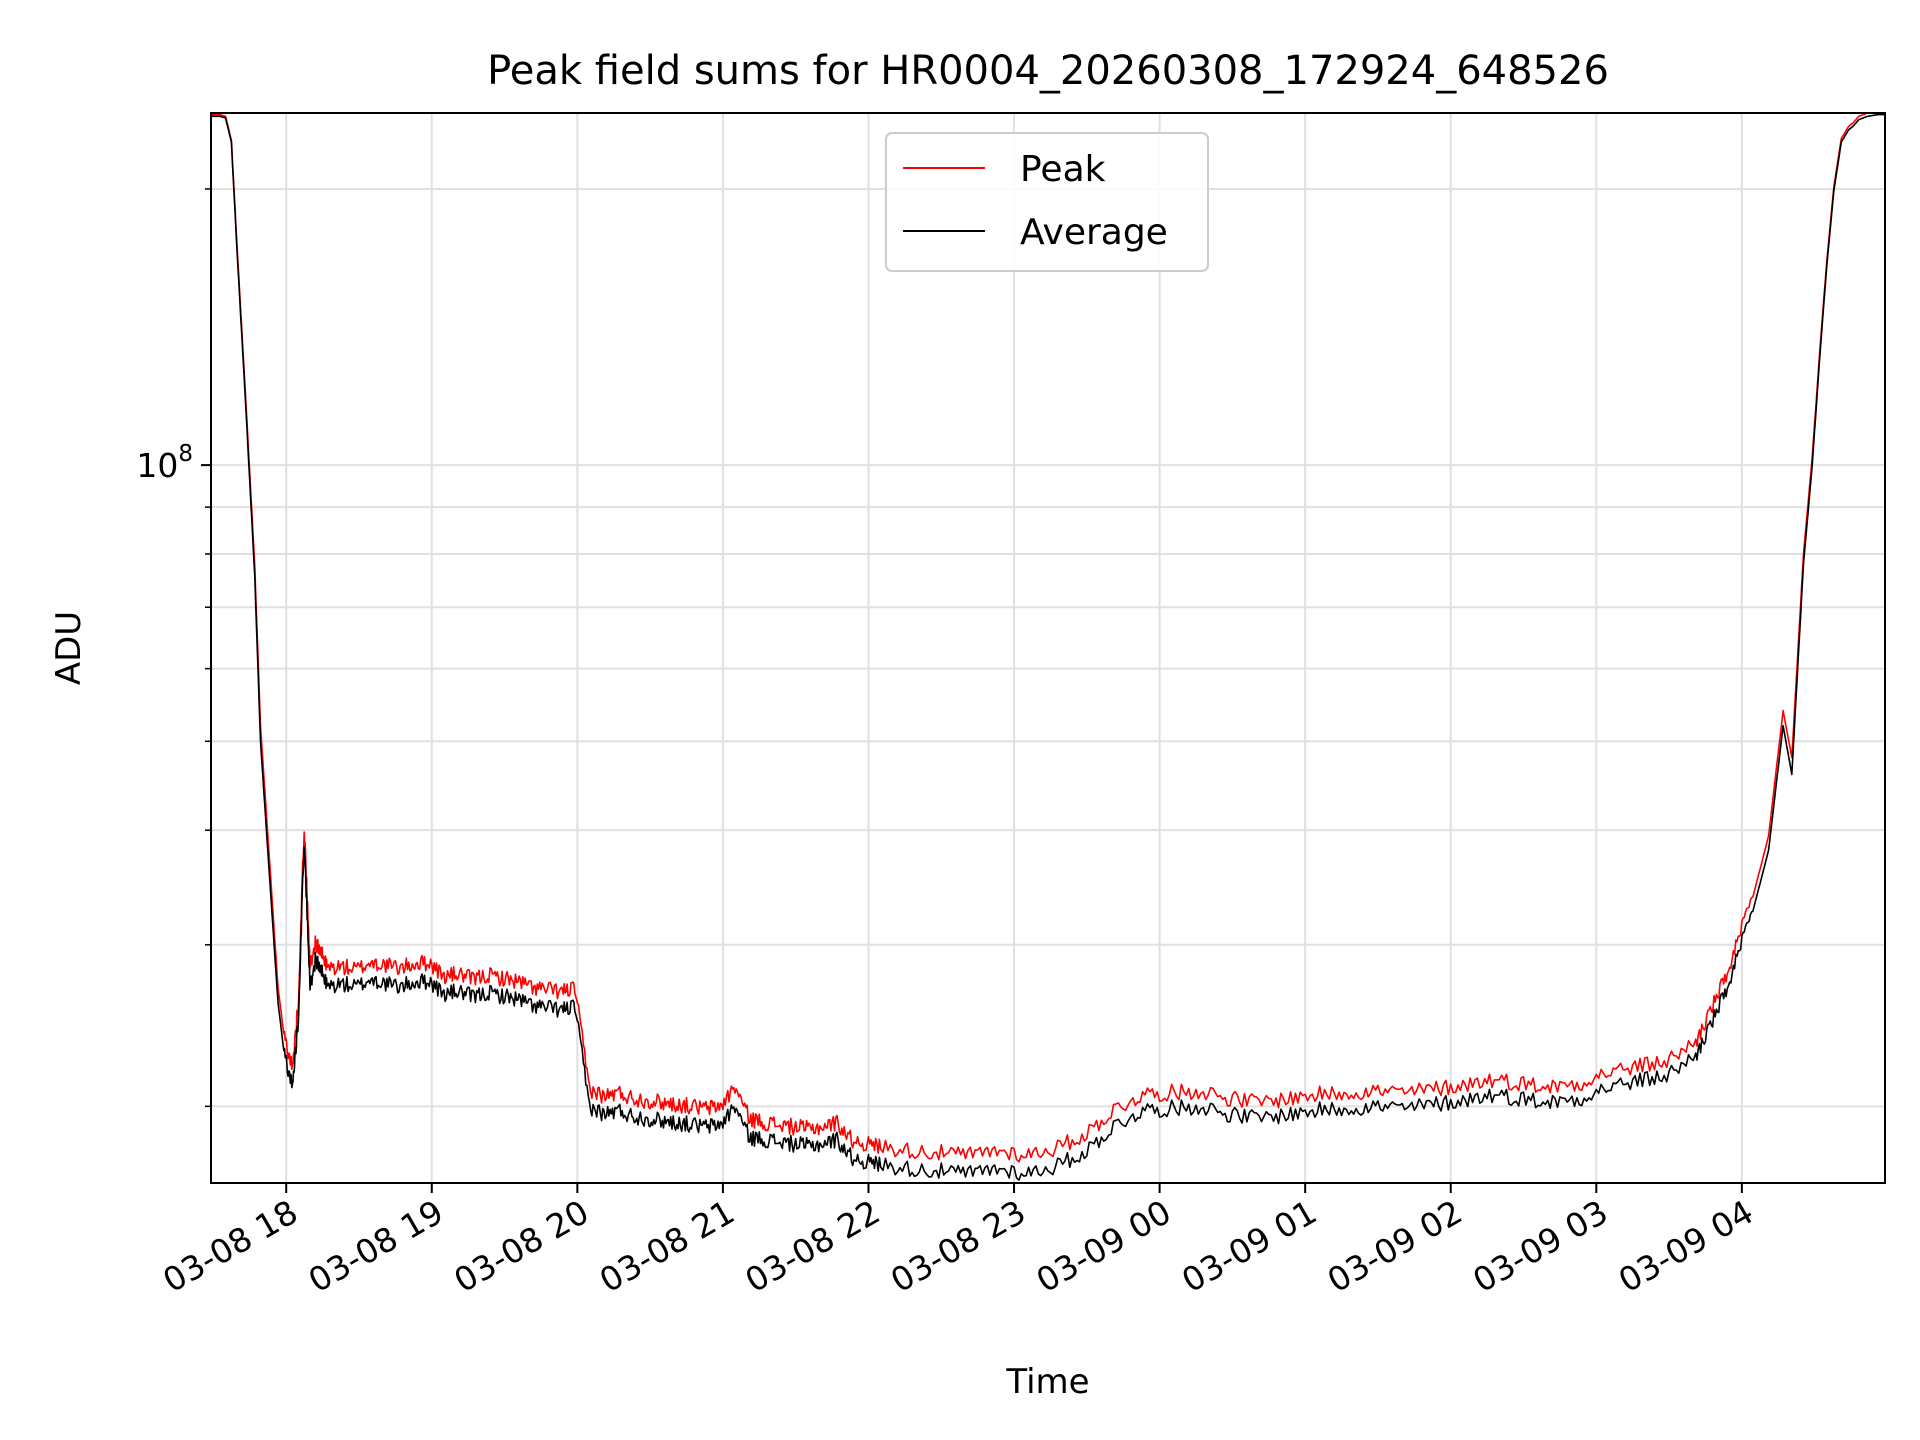 The image size is (1920, 1440). I want to click on y-axis-label: ADU, so click(69, 648).